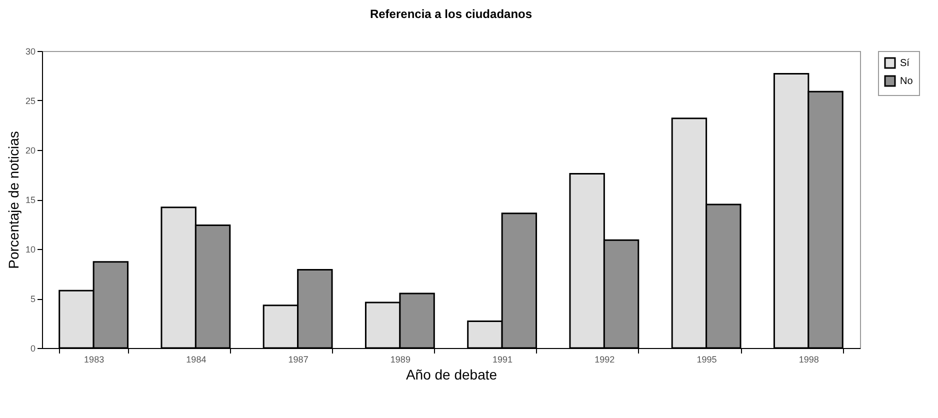  Describe the element at coordinates (30, 200) in the screenshot. I see `y-tick-label: 15` at that location.